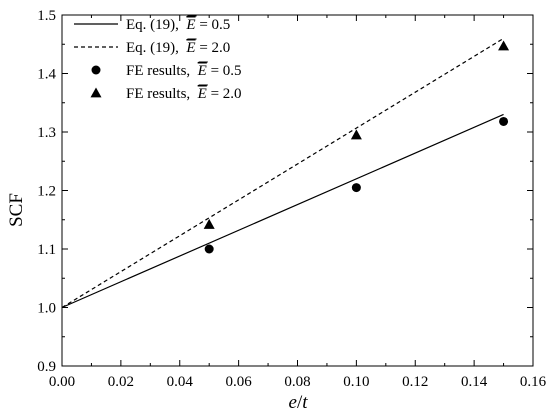 This screenshot has width=550, height=416. I want to click on y-tick-label: 1.1, so click(46, 250).